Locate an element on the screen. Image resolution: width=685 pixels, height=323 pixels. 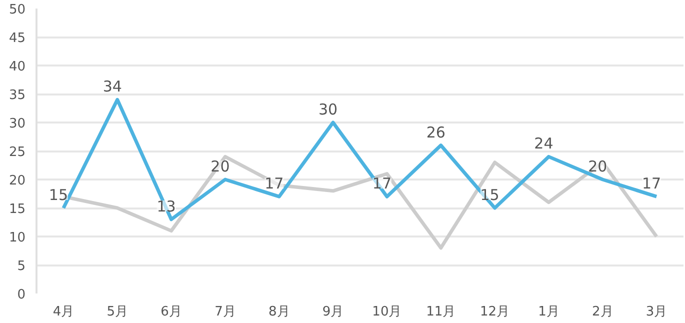
x-tick-label: 4月 is located at coordinates (63, 312).